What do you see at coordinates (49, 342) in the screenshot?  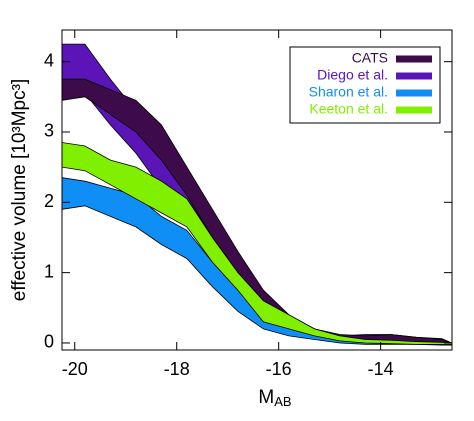 I see `y-tick-label: 0` at bounding box center [49, 342].